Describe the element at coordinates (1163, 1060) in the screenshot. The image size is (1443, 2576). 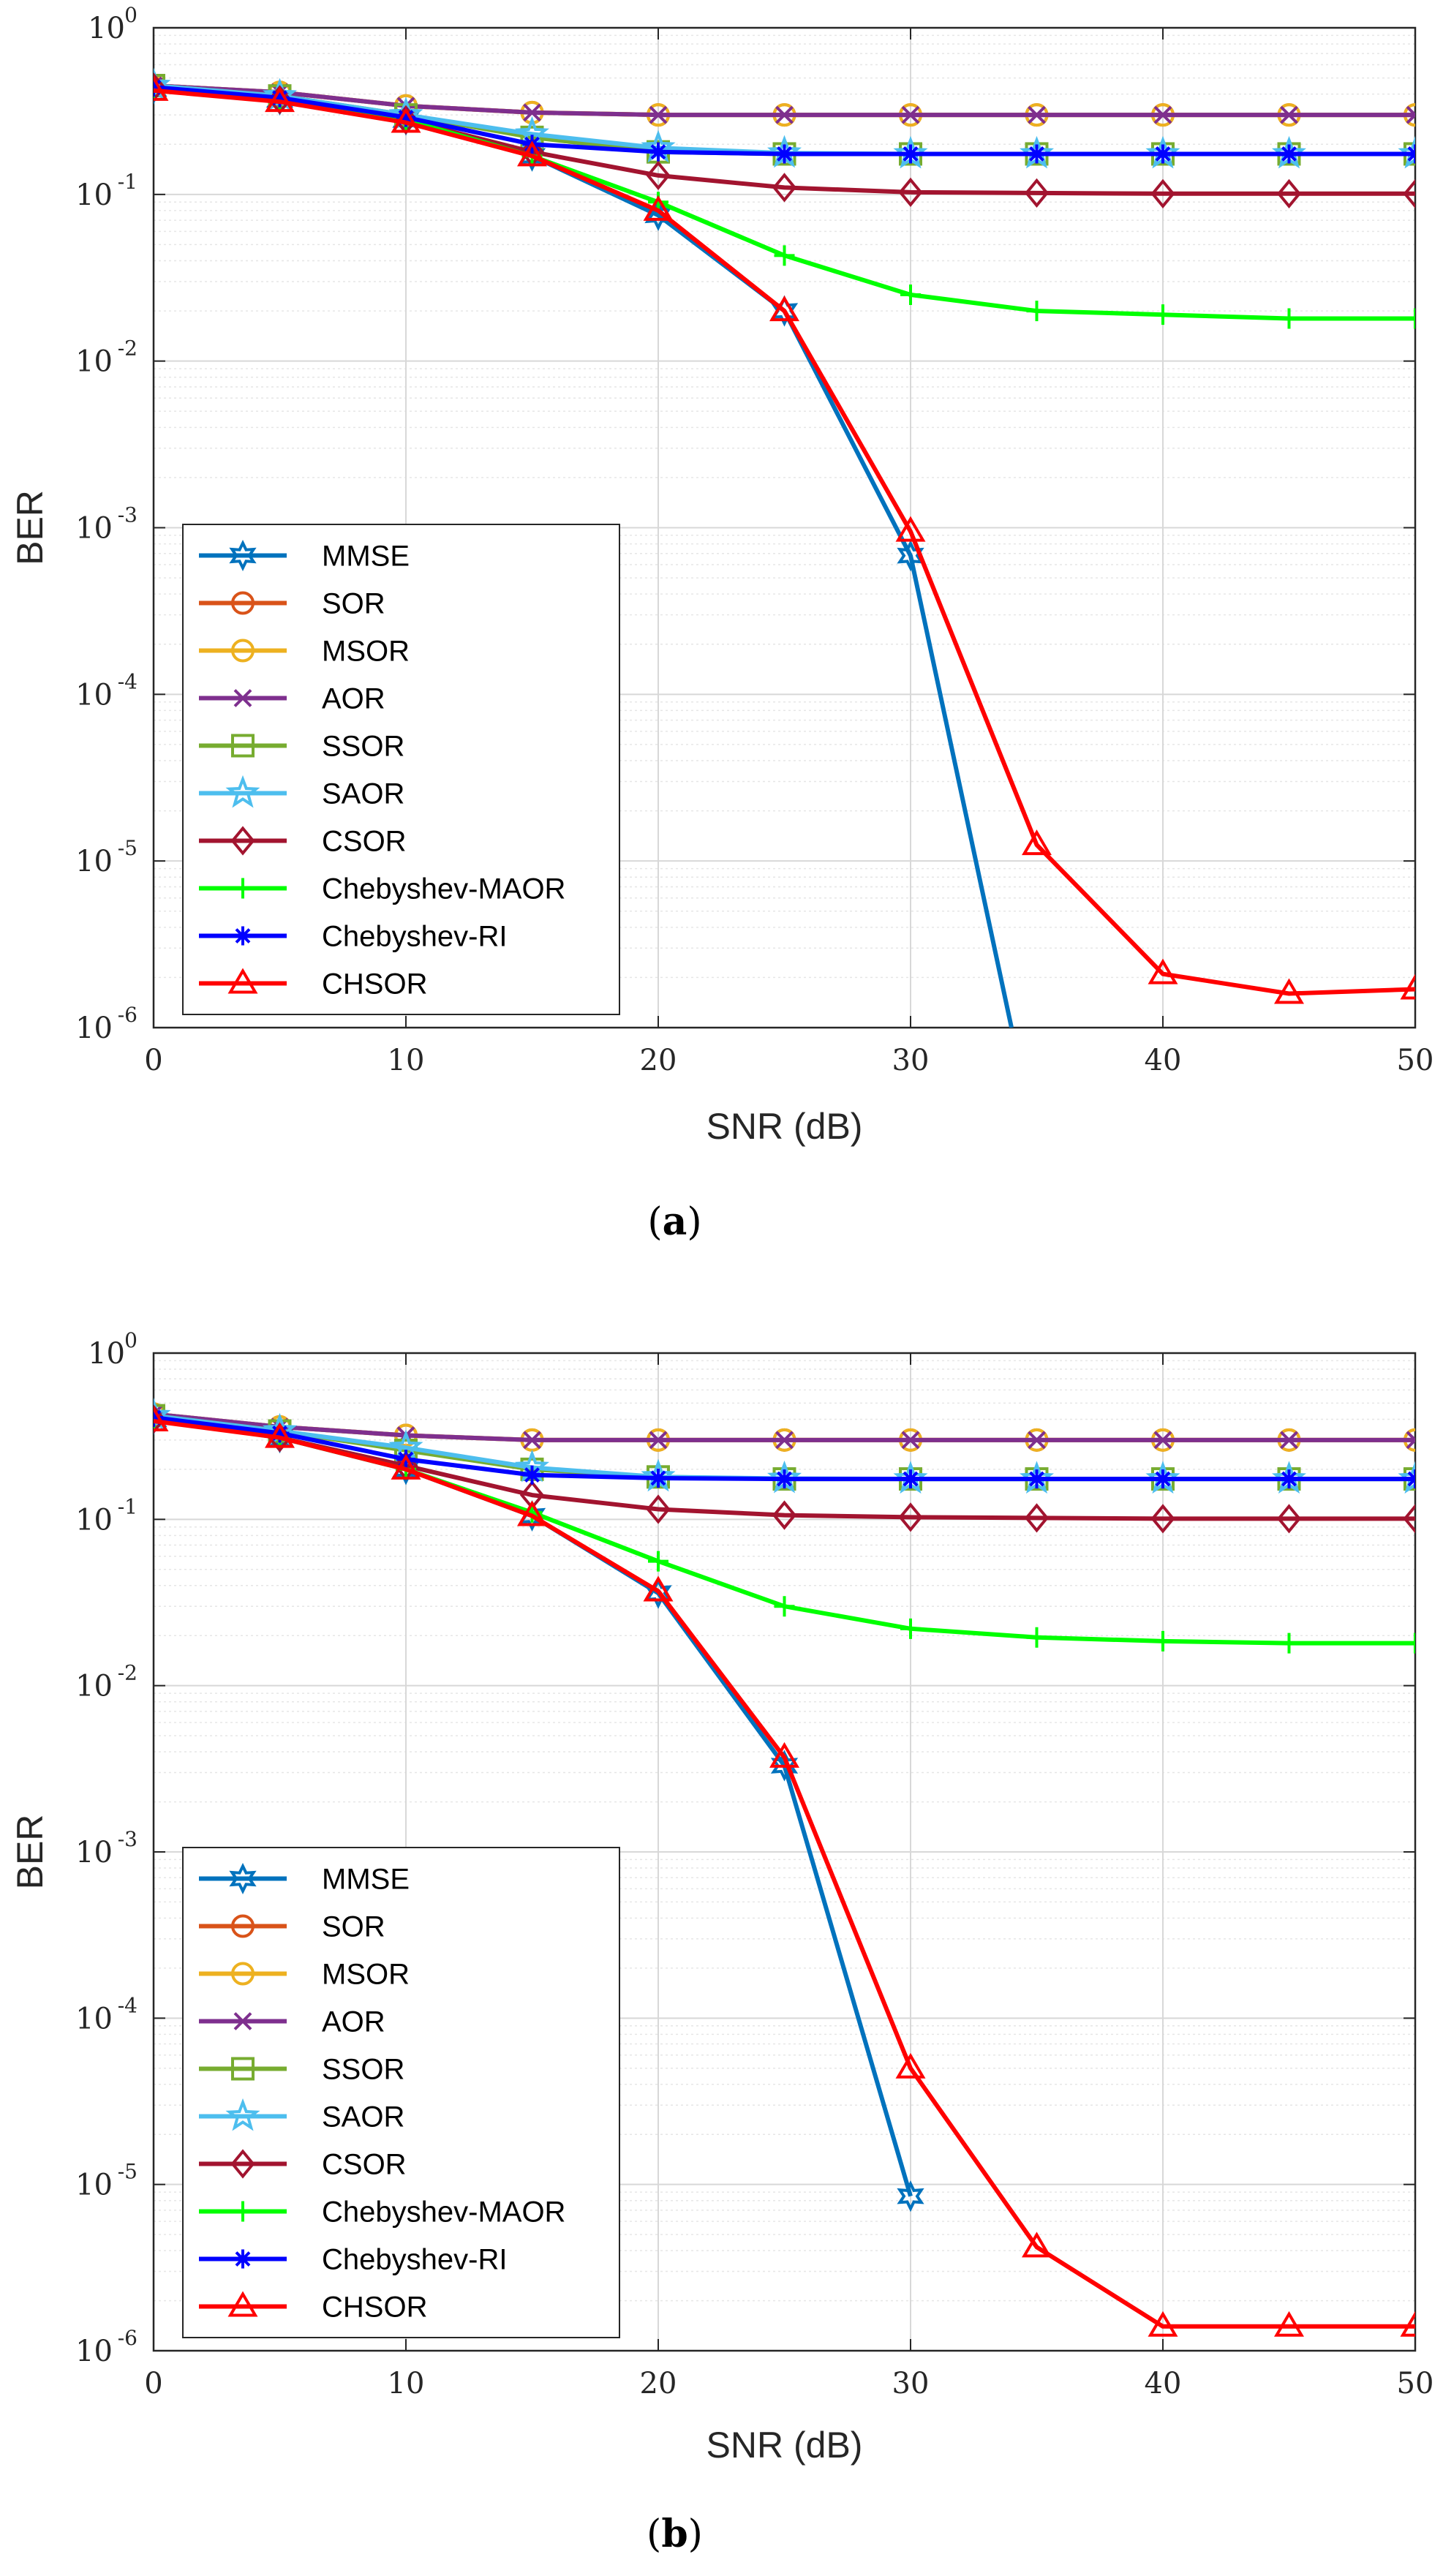
I see `x-tick-label: 40` at that location.